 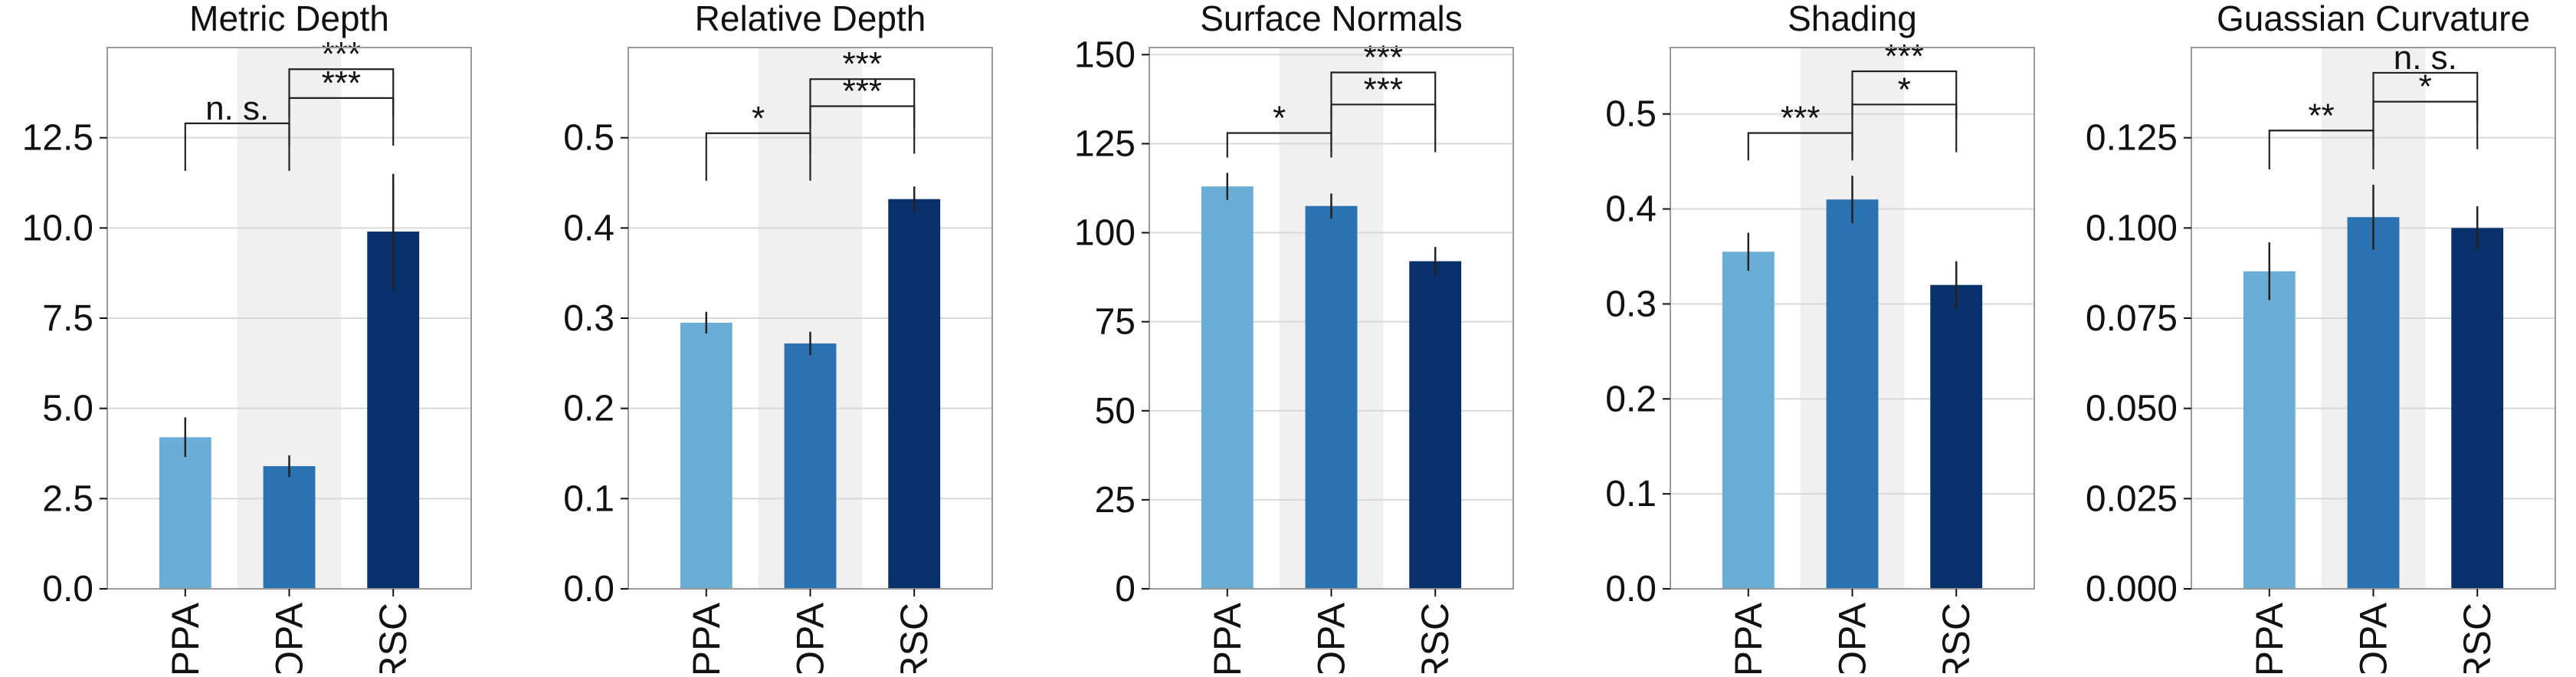 What do you see at coordinates (289, 19) in the screenshot?
I see `chart-title: Metric Depth` at bounding box center [289, 19].